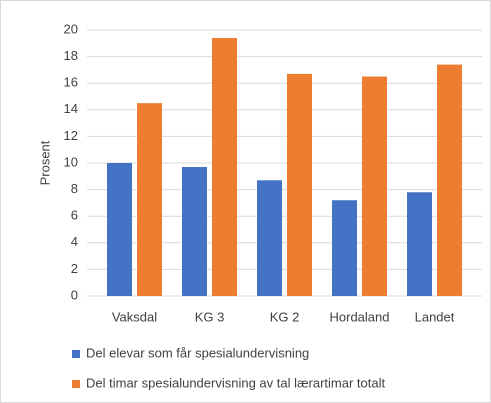 The image size is (491, 403). Describe the element at coordinates (285, 316) in the screenshot. I see `x-tick-label: KG 2` at that location.